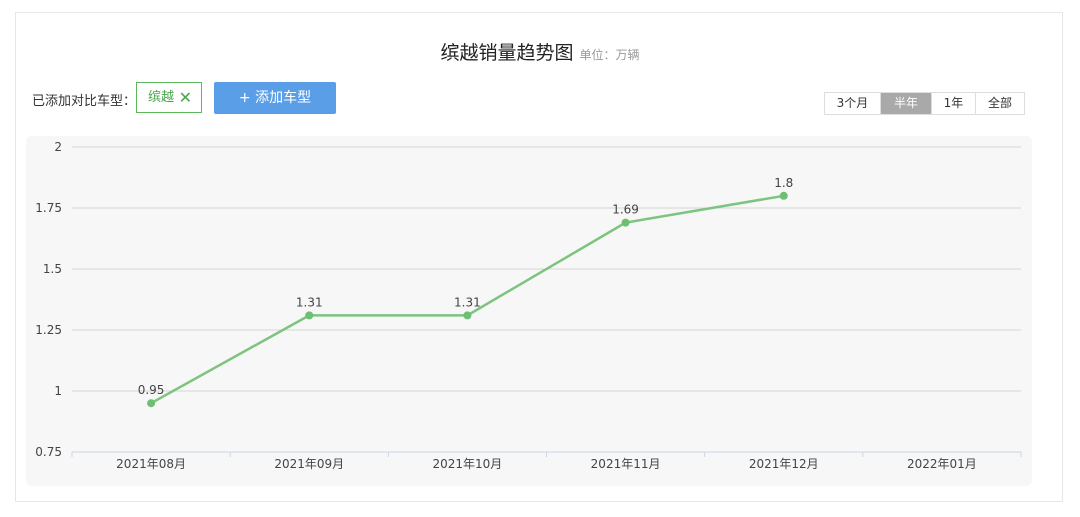 This screenshot has width=1080, height=517. I want to click on data-label: 1.8, so click(783, 183).